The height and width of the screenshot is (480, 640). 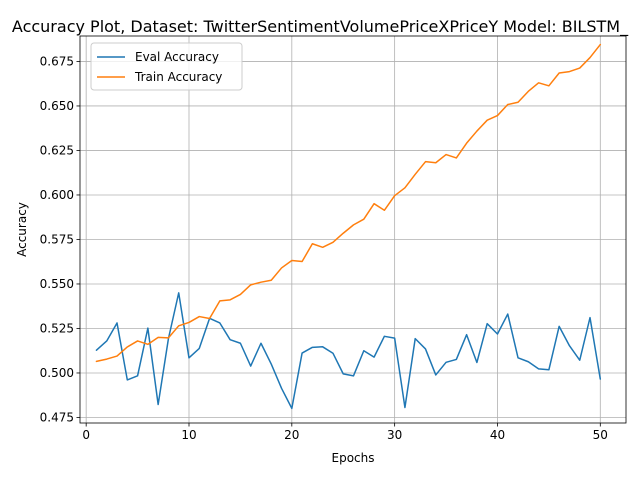 I want to click on y-tick-label: 0.625, so click(x=57, y=150).